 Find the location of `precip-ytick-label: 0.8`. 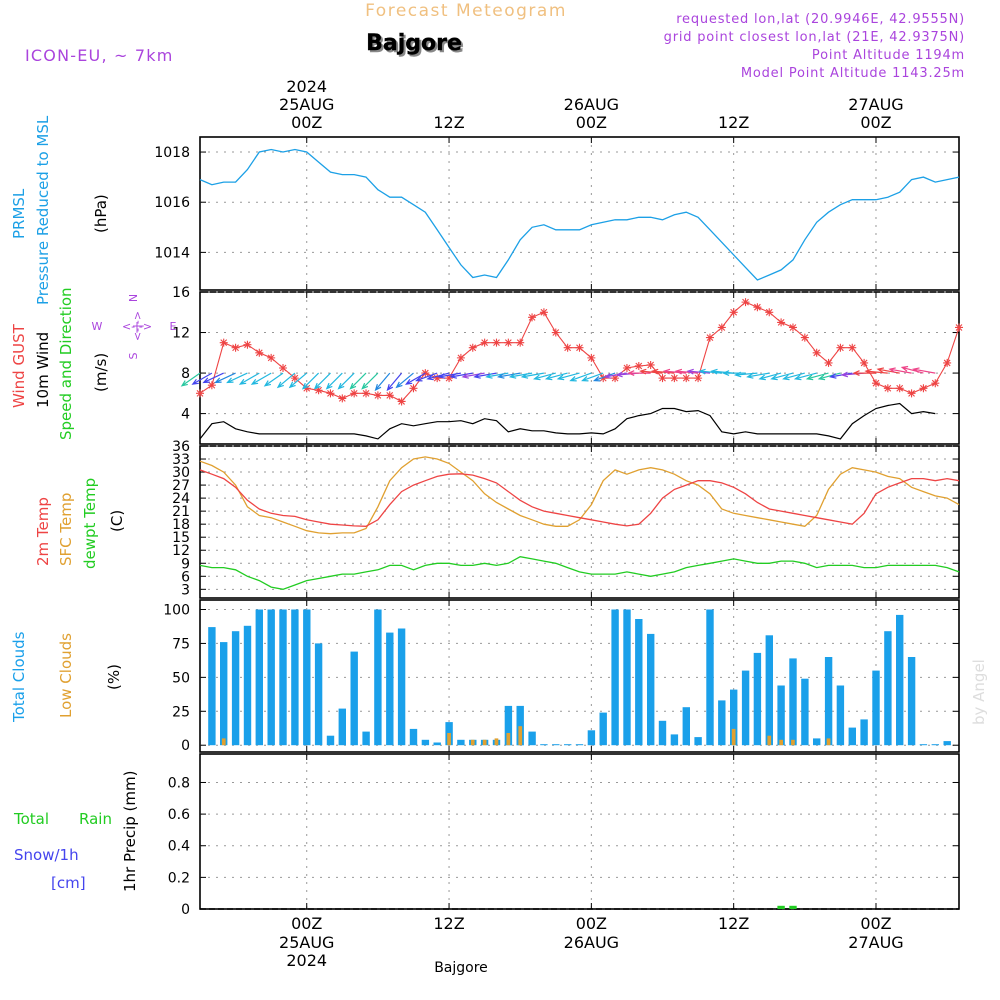

precip-ytick-label: 0.8 is located at coordinates (179, 783).